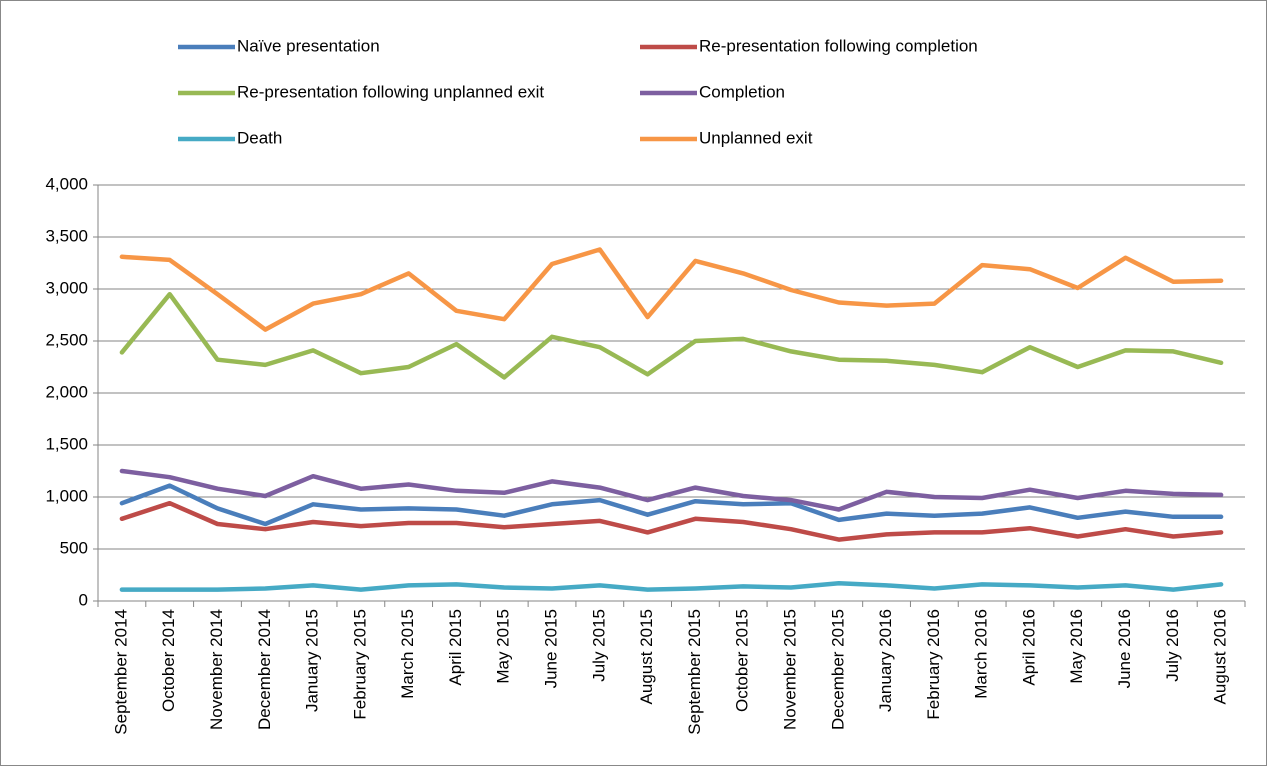 This screenshot has width=1267, height=766. What do you see at coordinates (66, 287) in the screenshot?
I see `y-tick-label: 3,000` at bounding box center [66, 287].